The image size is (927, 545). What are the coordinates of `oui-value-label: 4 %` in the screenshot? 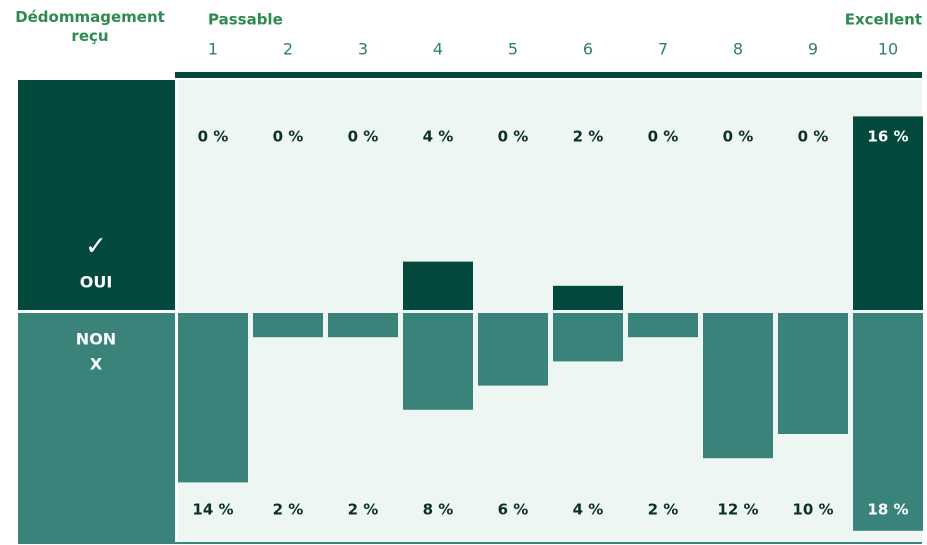 It's located at (438, 137).